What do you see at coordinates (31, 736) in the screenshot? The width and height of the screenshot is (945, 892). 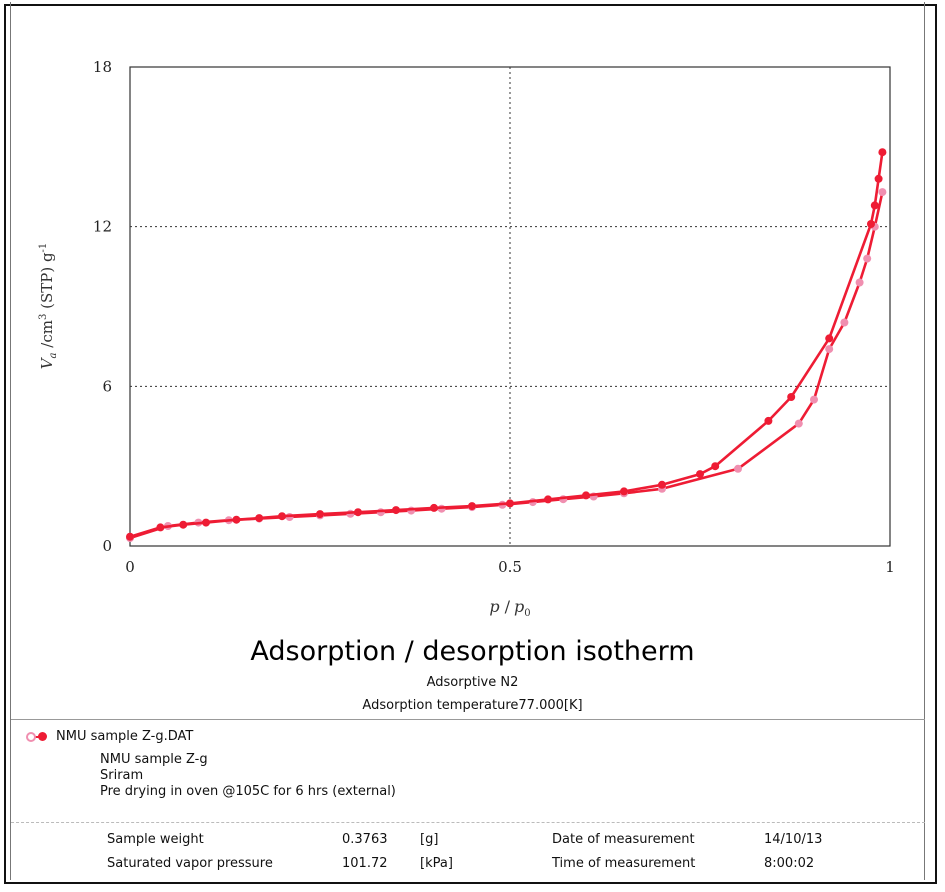 I see `adsorption-dot-icon` at bounding box center [31, 736].